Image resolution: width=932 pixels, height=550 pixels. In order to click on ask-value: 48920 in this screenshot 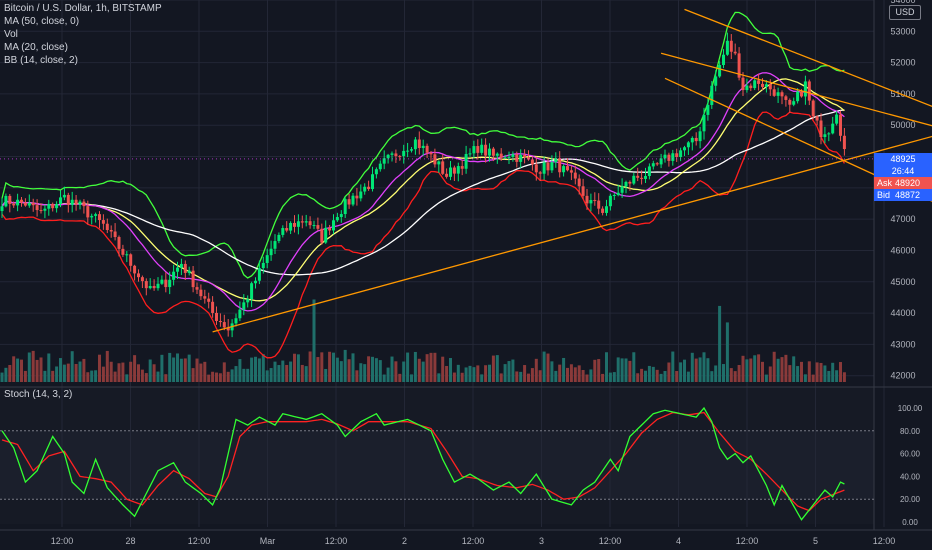, I will do `click(908, 183)`.